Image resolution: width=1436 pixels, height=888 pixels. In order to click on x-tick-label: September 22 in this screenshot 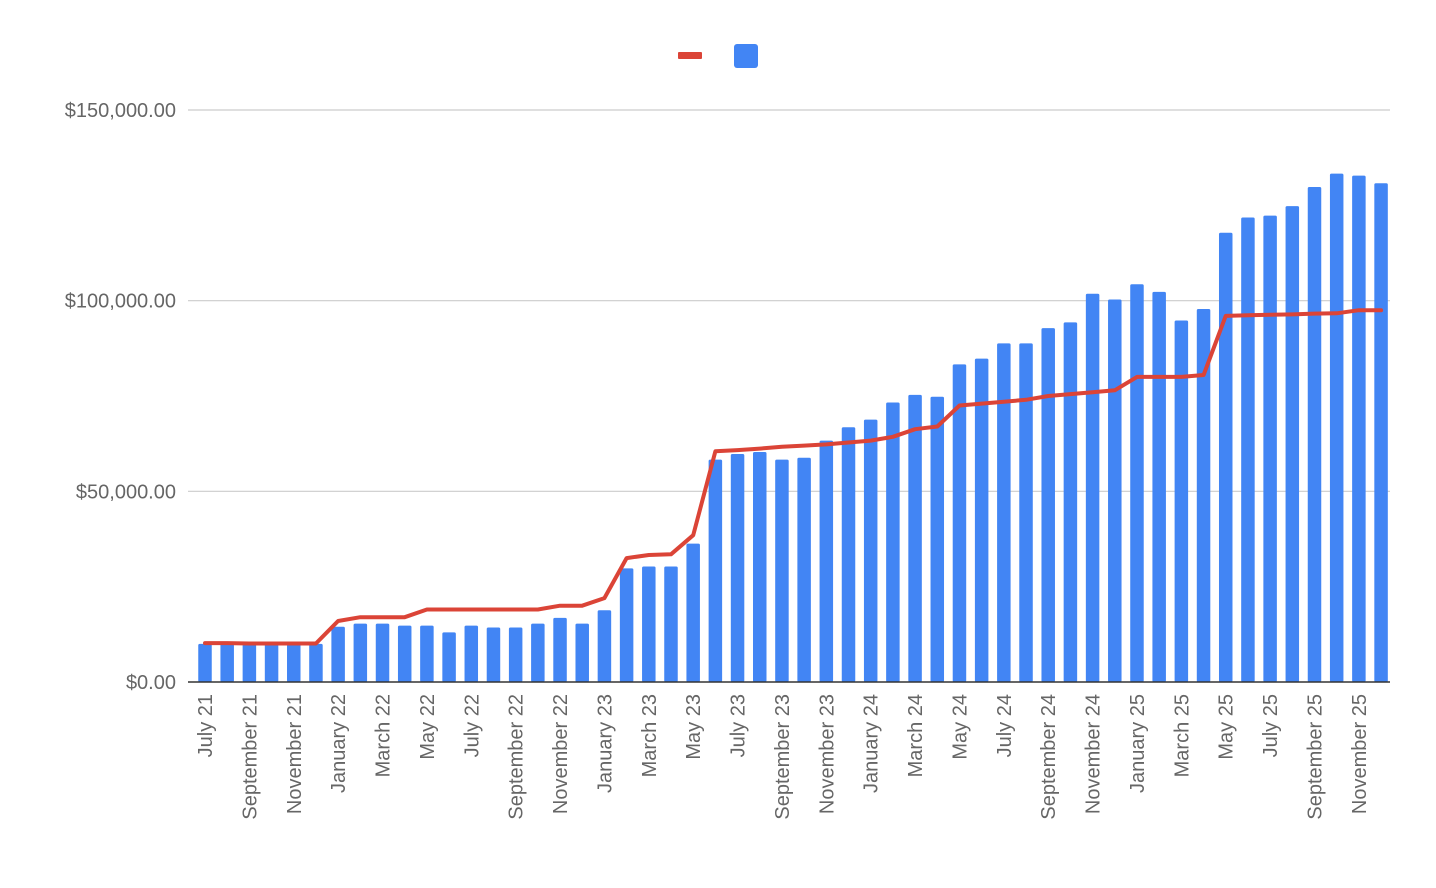, I will do `click(517, 757)`.